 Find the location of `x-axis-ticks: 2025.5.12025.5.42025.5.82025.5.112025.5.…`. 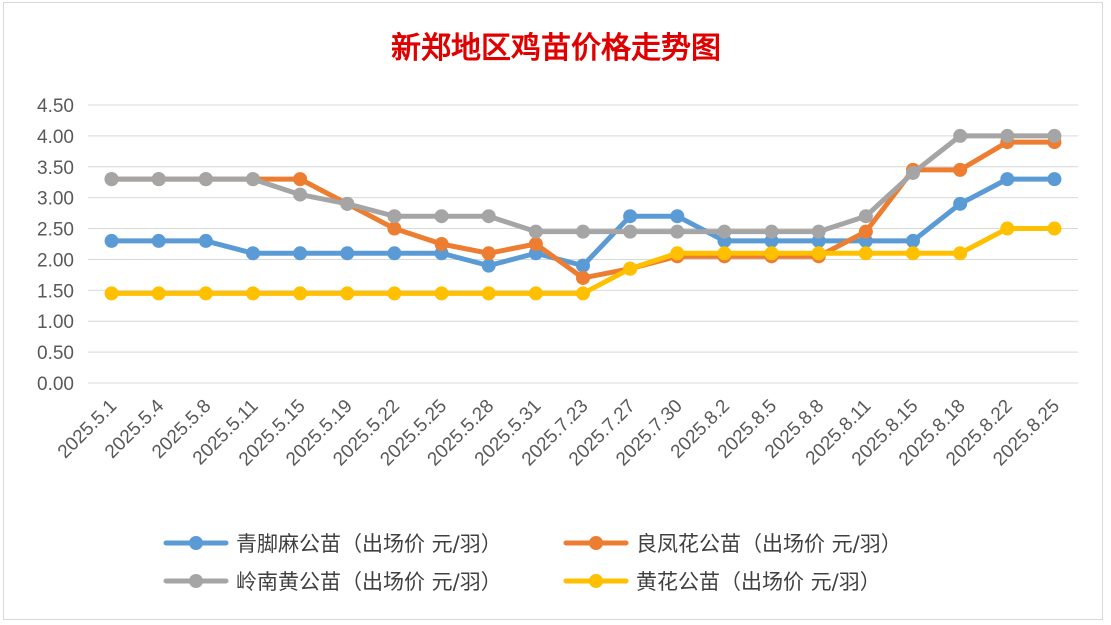

x-axis-ticks: 2025.5.12025.5.42025.5.82025.5.112025.5.… is located at coordinates (559, 432).